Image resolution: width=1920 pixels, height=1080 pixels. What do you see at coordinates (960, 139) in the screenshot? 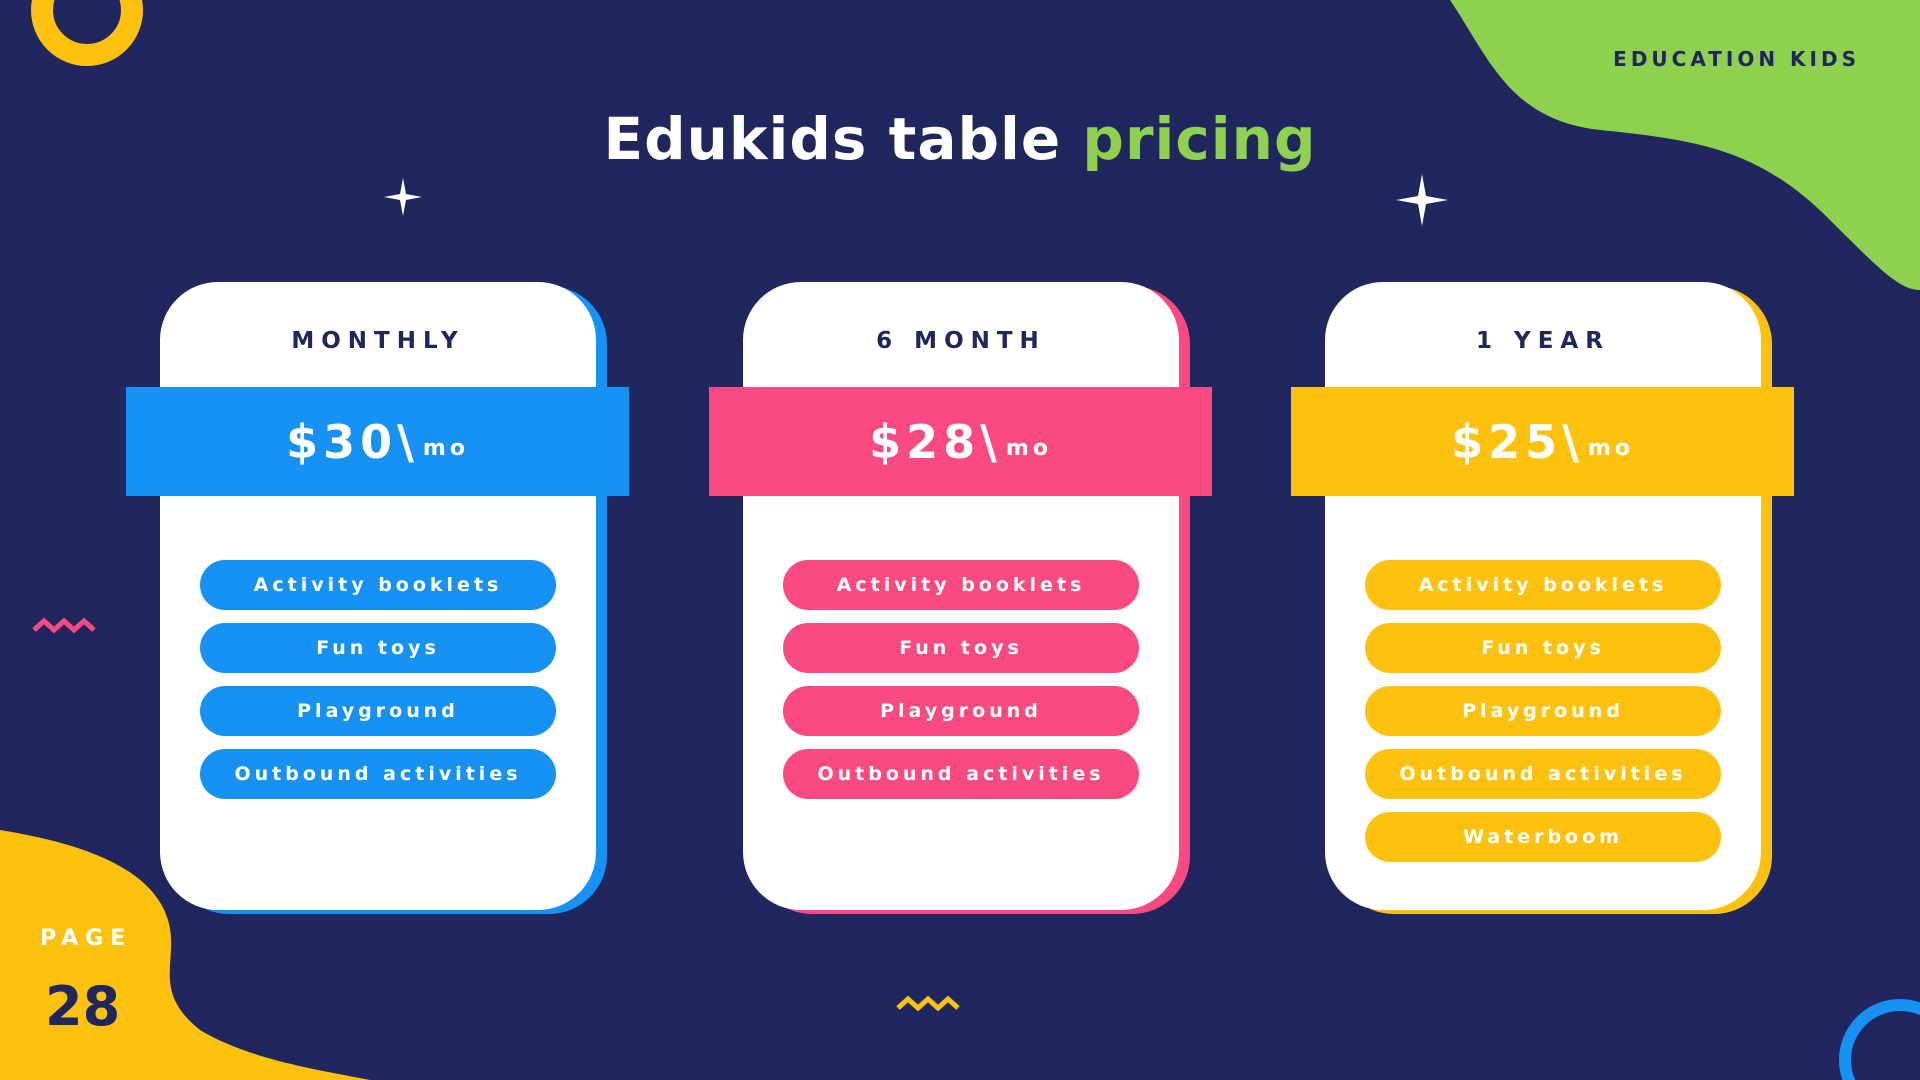
I see `page-title: Edukids table pricing` at bounding box center [960, 139].